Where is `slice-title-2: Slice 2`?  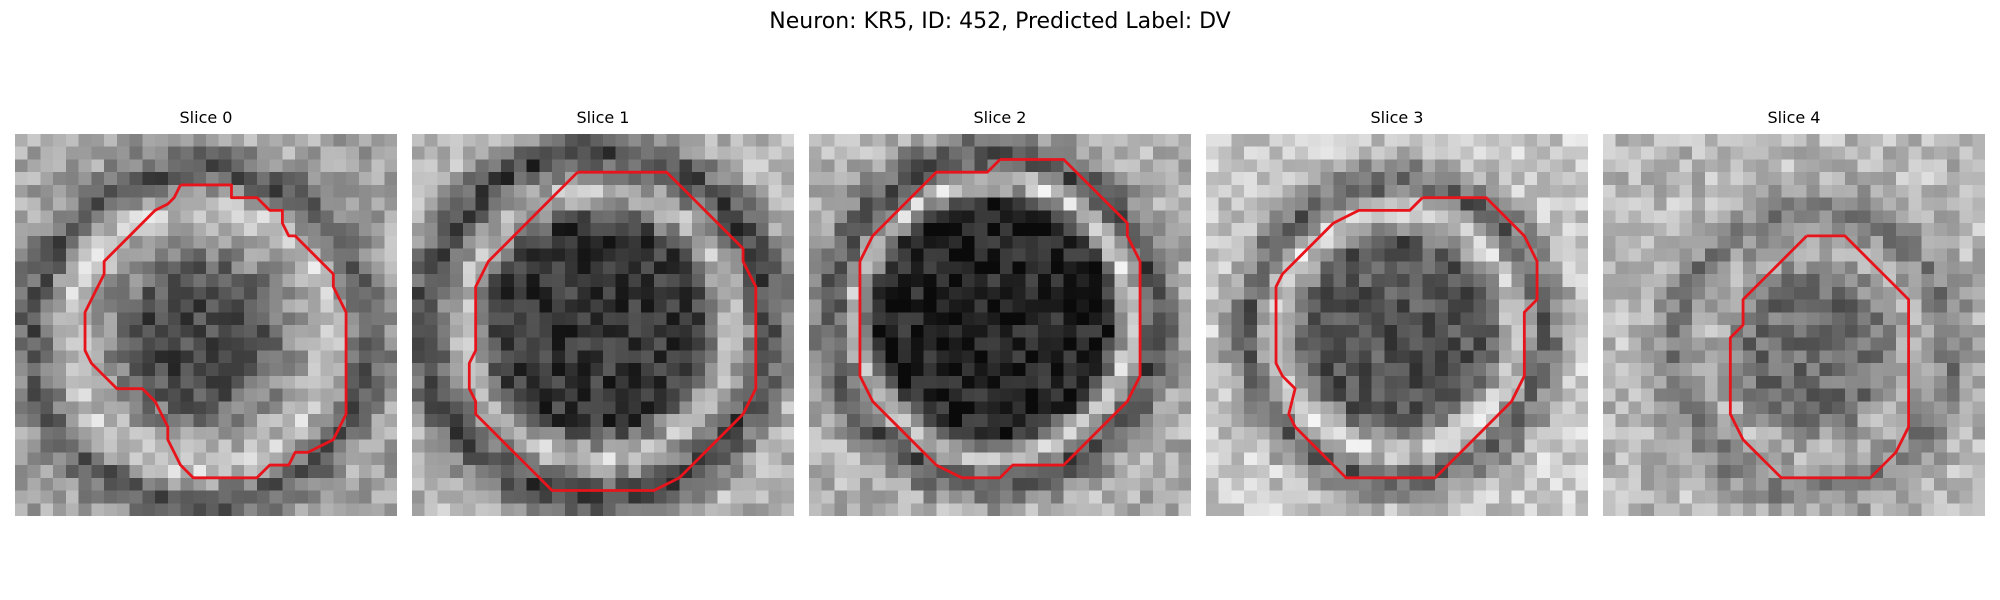
slice-title-2: Slice 2 is located at coordinates (1000, 117).